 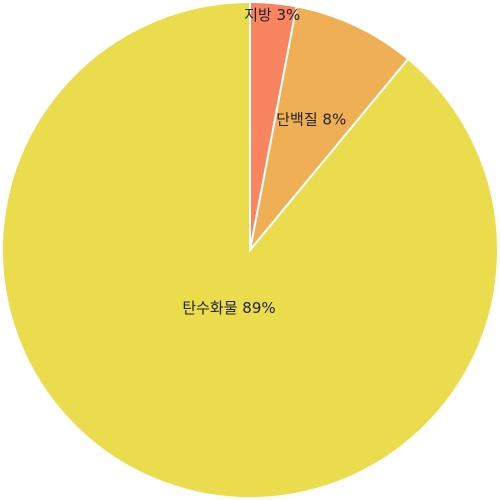 I want to click on pie-slice-label-2: 단백질 8%, so click(x=311, y=119).